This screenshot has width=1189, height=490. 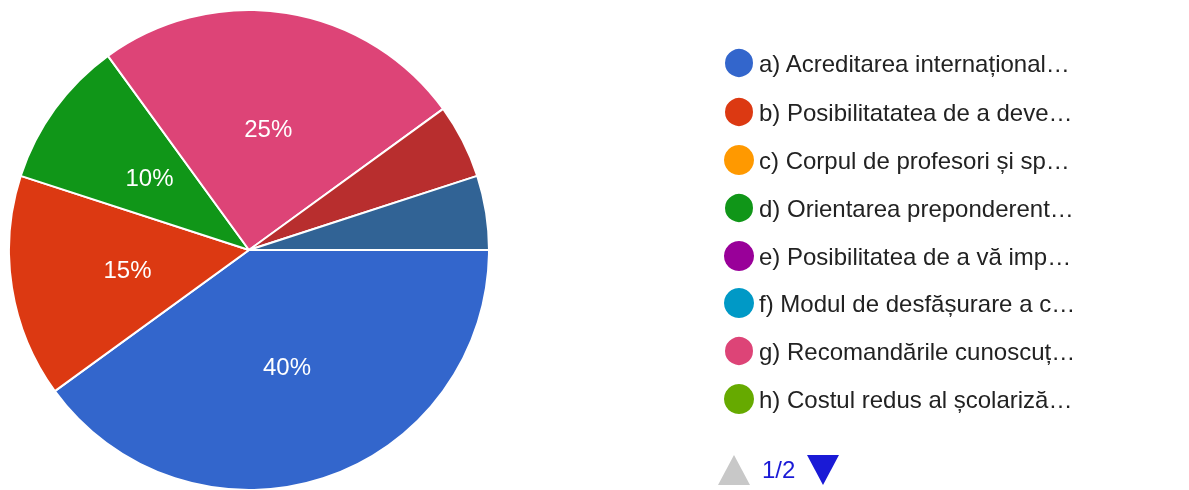 I want to click on data-label: 25%, so click(x=268, y=129).